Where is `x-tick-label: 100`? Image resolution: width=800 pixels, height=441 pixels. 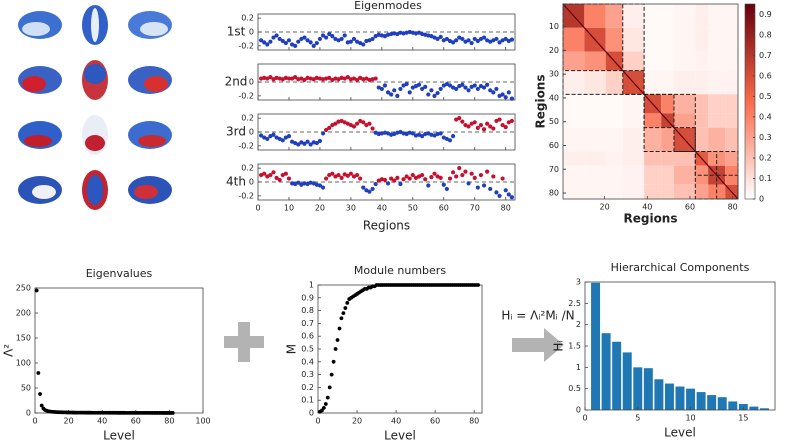
x-tick-label: 100 is located at coordinates (202, 421).